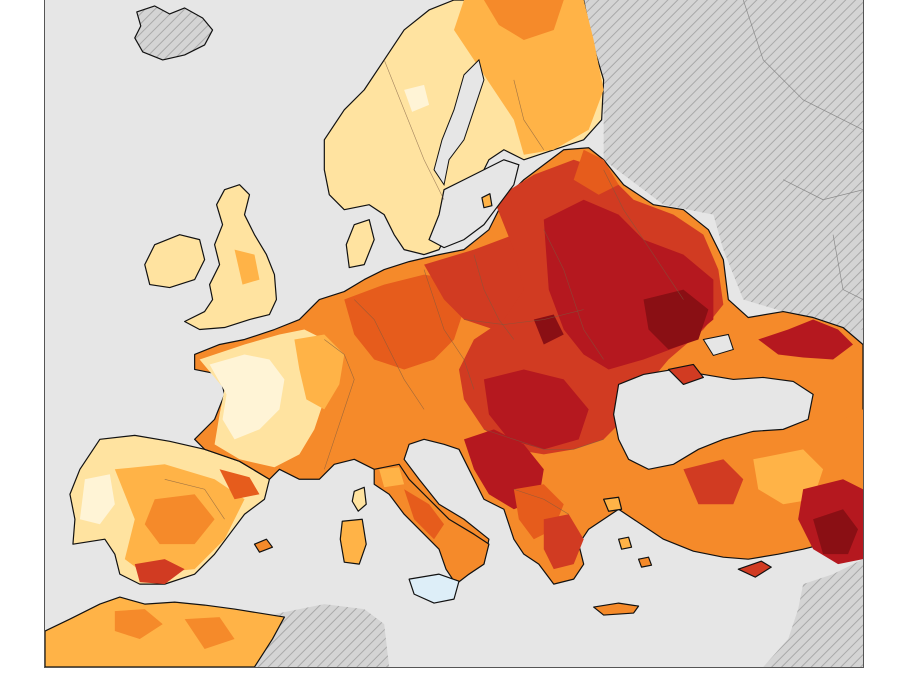  Describe the element at coordinates (174, 33) in the screenshot. I see `iceland` at that location.